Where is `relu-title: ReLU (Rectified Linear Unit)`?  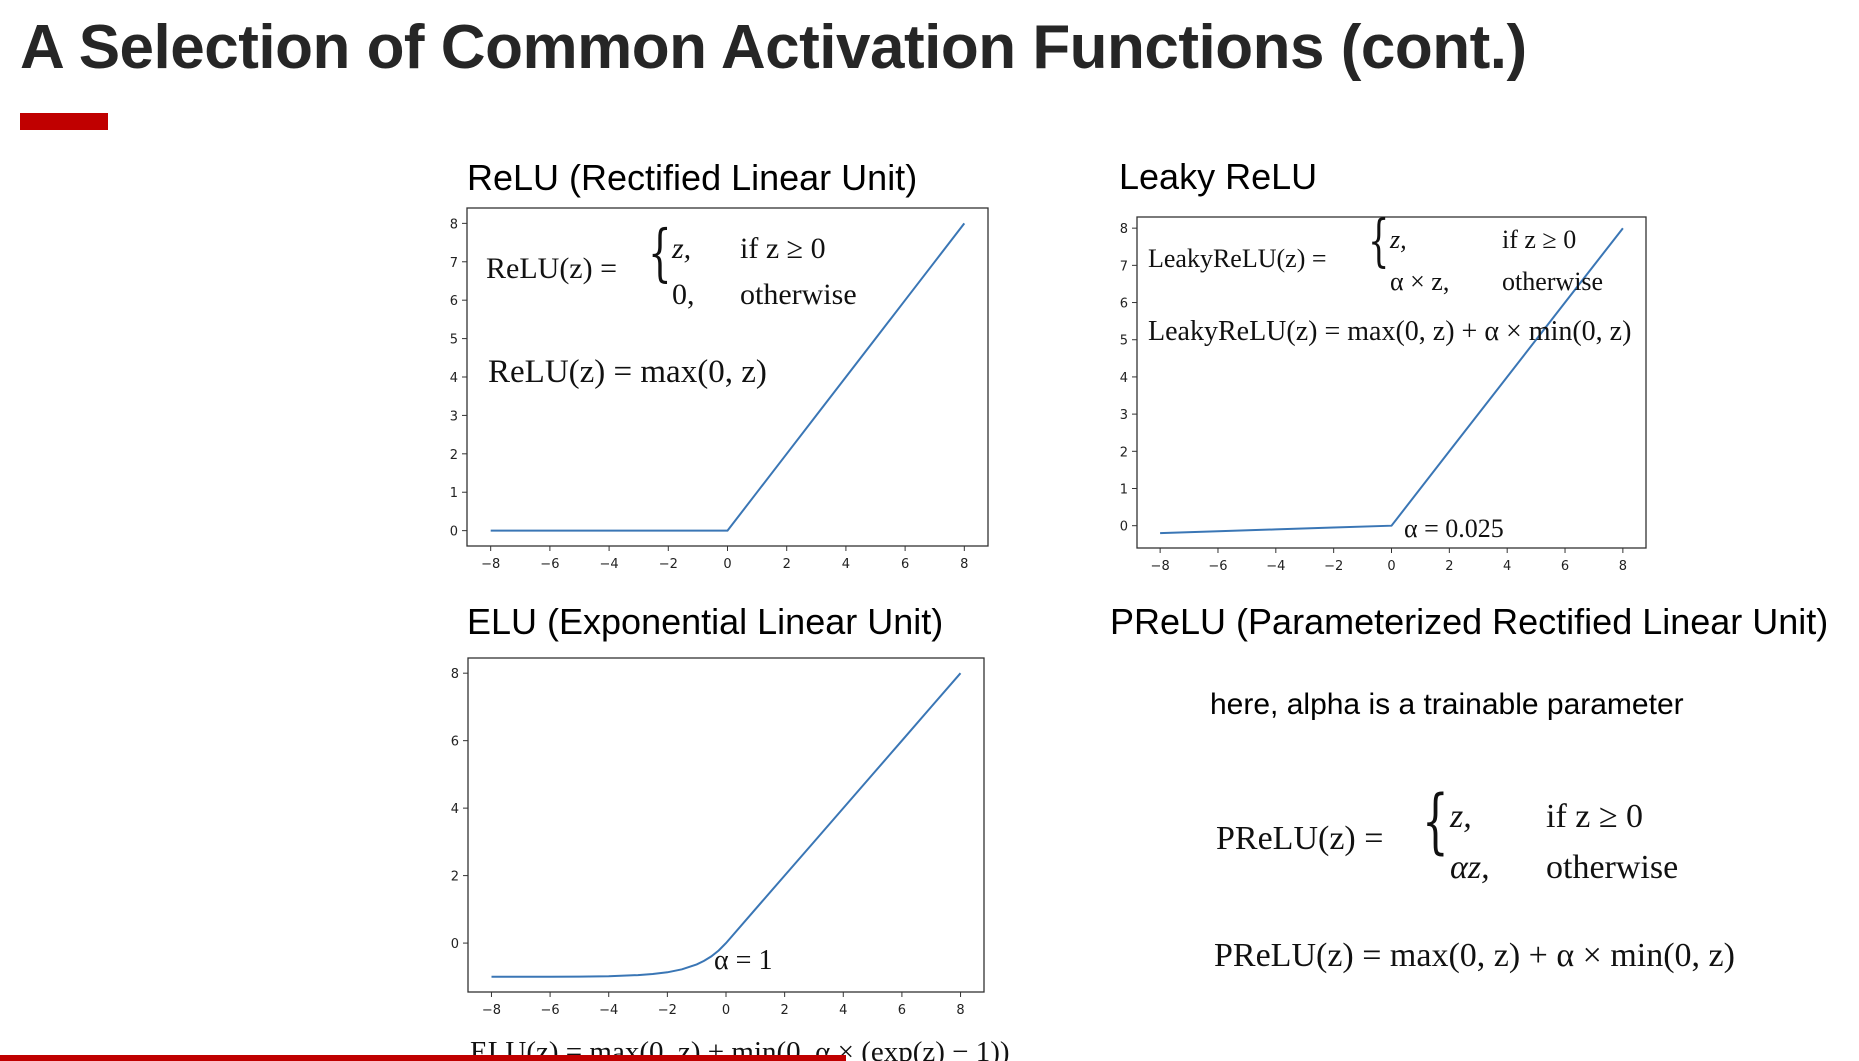 relu-title: ReLU (Rectified Linear Unit) is located at coordinates (692, 177).